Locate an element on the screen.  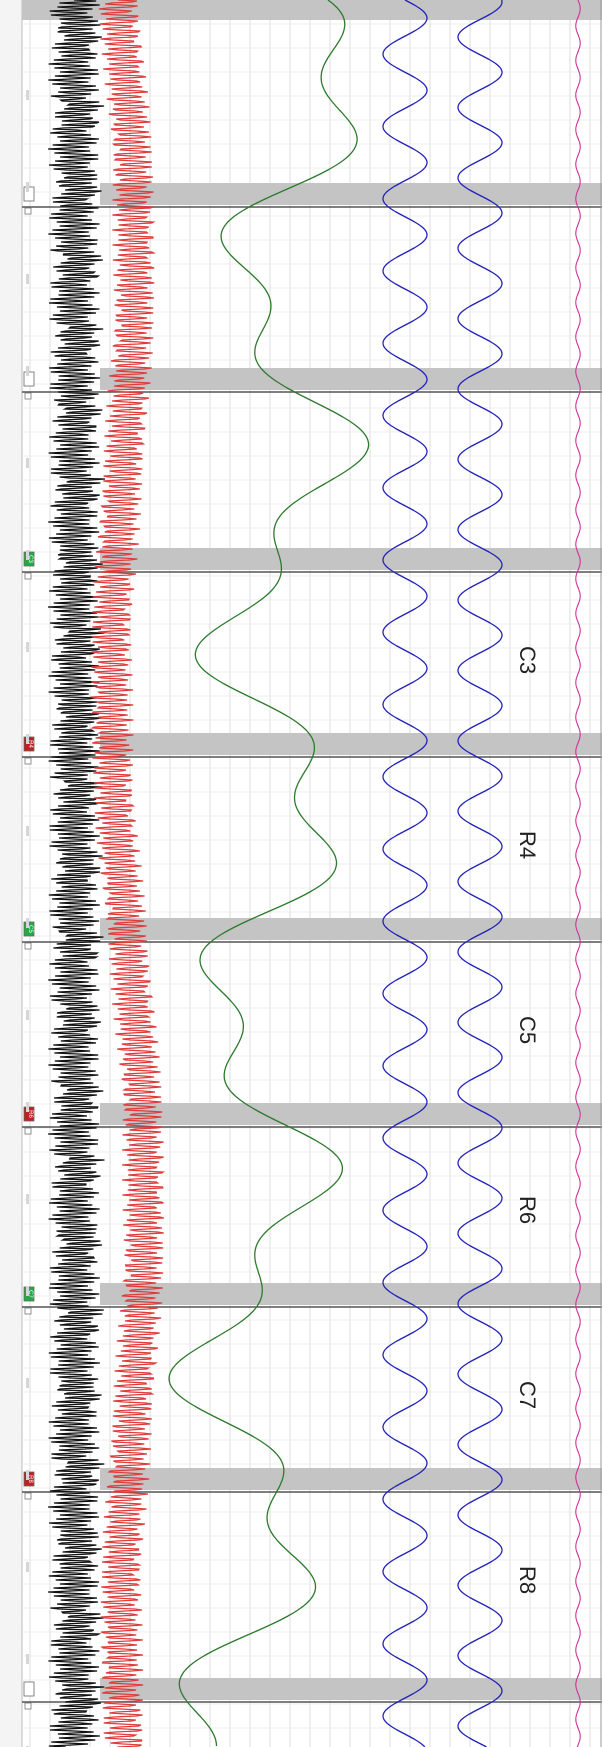
phase-label-r8: R8 is located at coordinates (527, 1580).